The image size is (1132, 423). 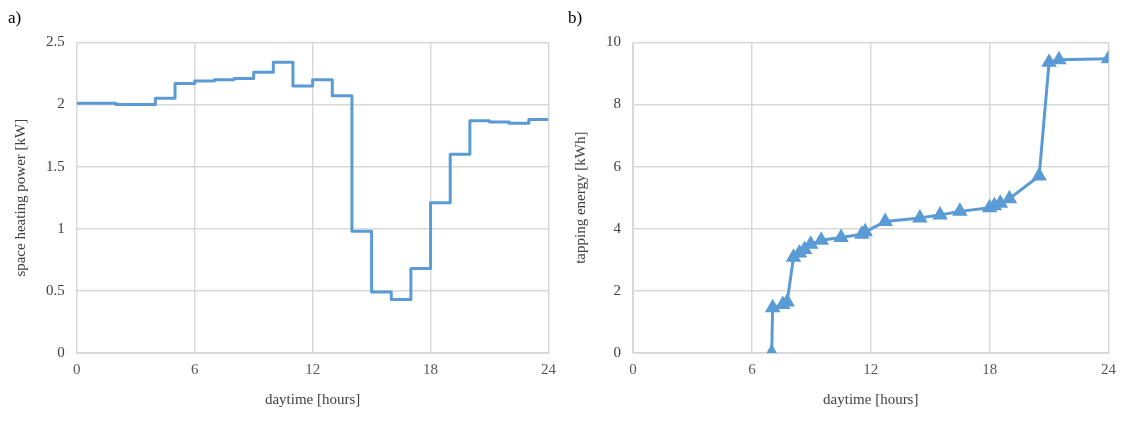 What do you see at coordinates (55, 41) in the screenshot?
I see `y-tick-label: 2.5` at bounding box center [55, 41].